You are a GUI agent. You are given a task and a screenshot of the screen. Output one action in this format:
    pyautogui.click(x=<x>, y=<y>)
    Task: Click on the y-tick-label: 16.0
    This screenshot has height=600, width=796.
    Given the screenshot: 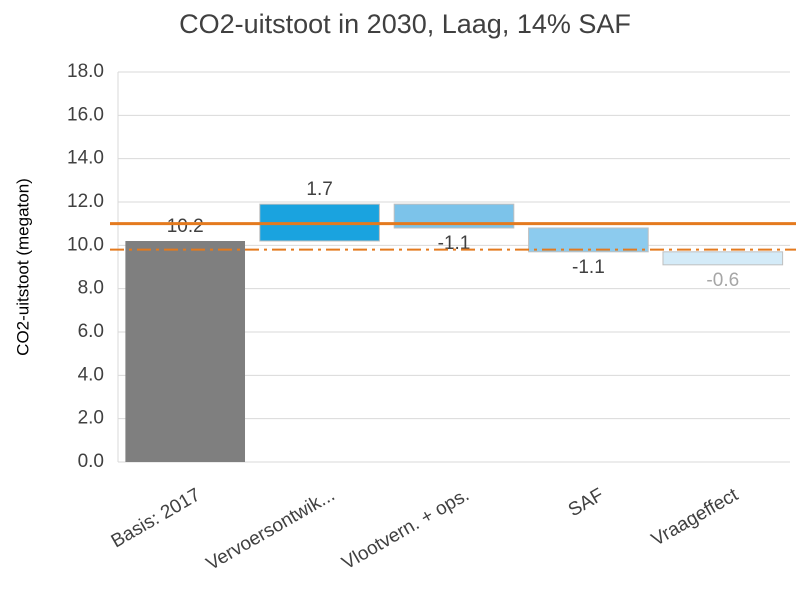 What is the action you would take?
    pyautogui.click(x=85, y=114)
    